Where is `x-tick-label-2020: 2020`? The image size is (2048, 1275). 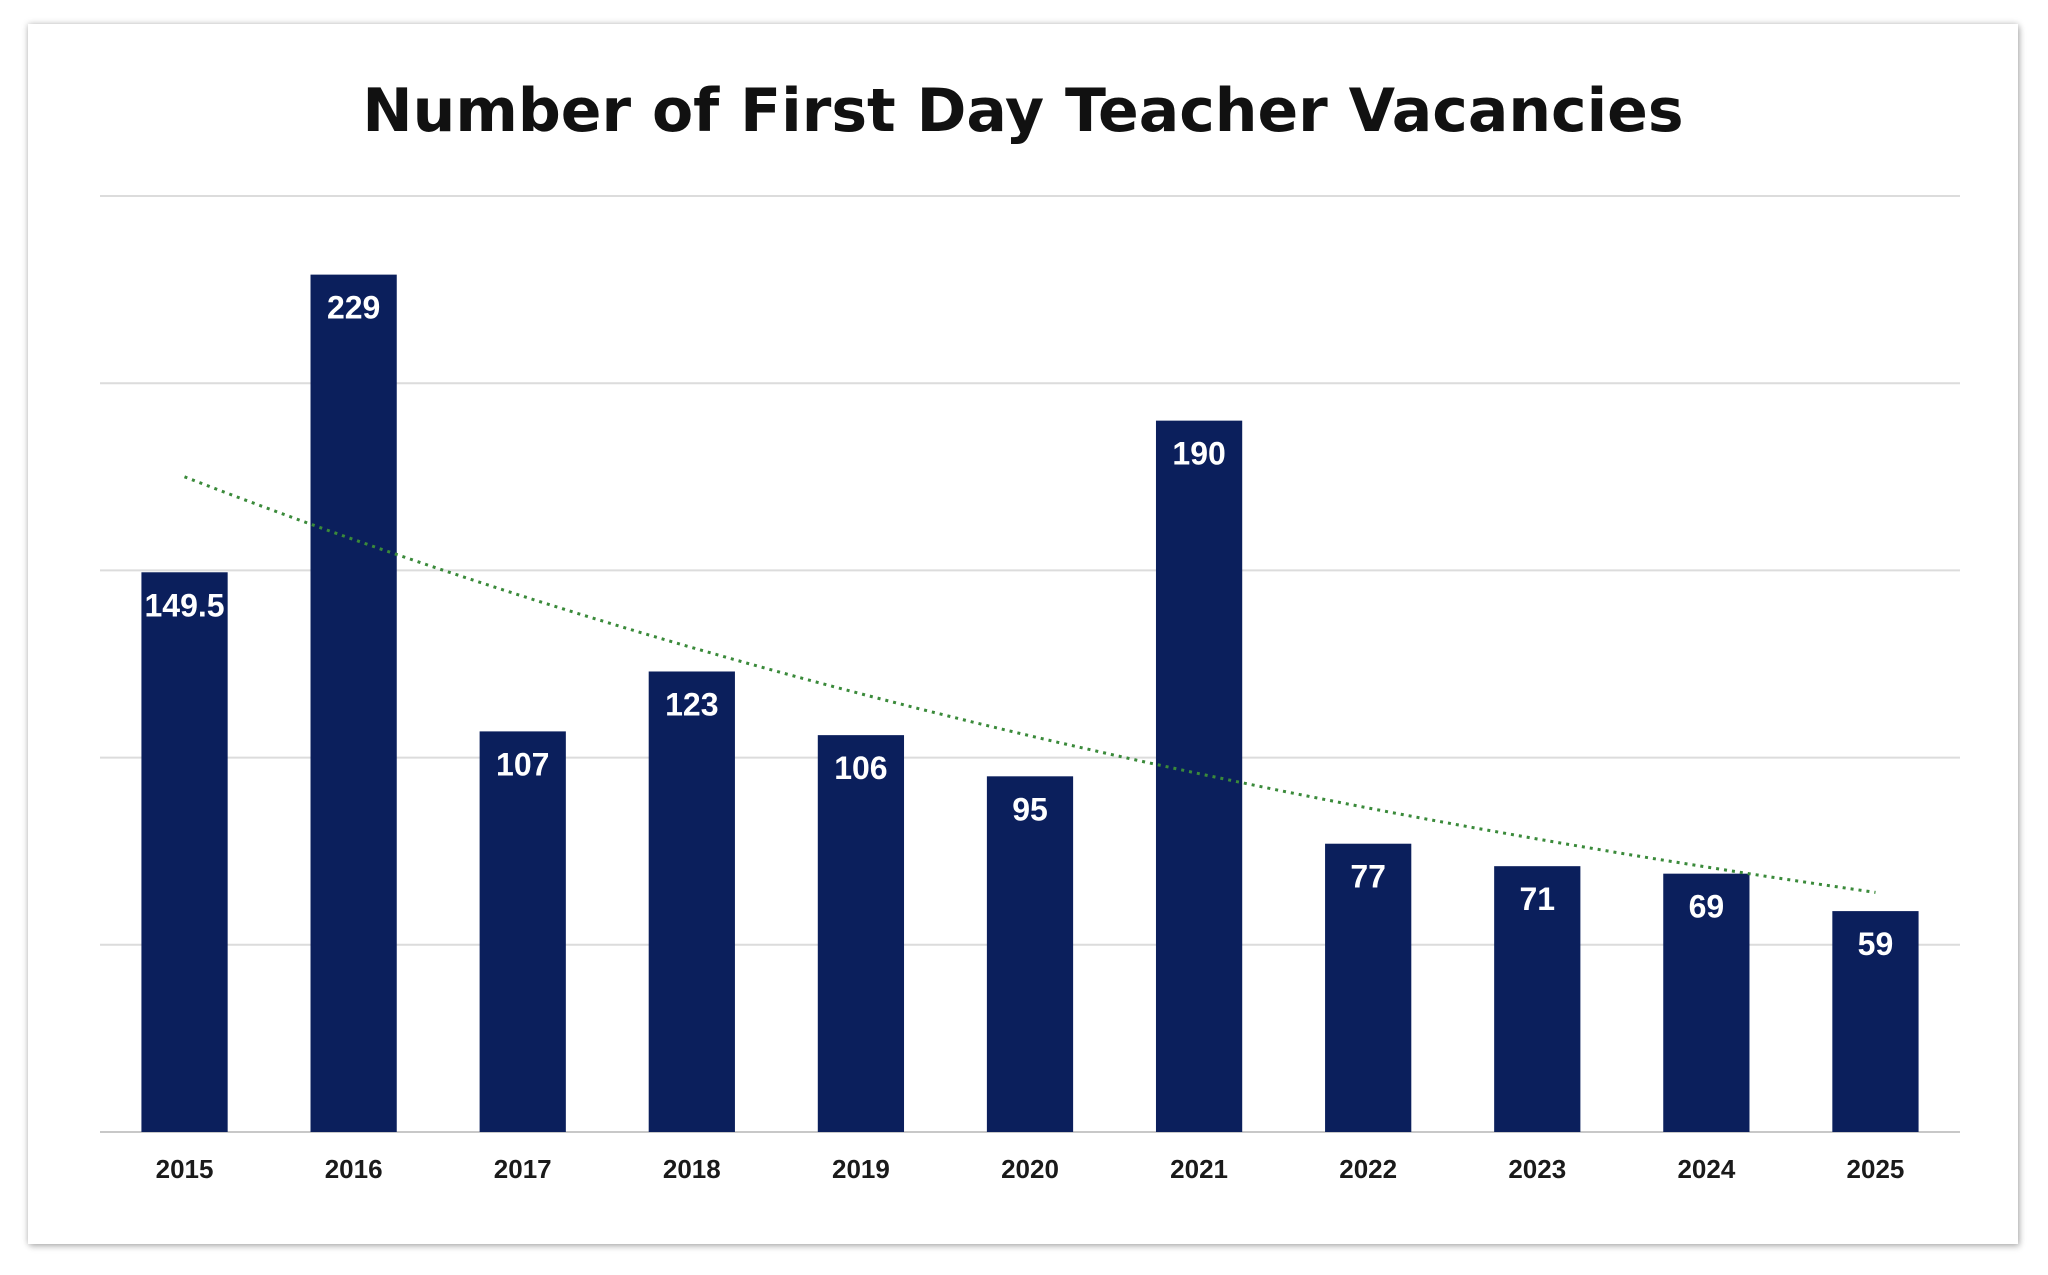 x-tick-label-2020: 2020 is located at coordinates (1030, 1169).